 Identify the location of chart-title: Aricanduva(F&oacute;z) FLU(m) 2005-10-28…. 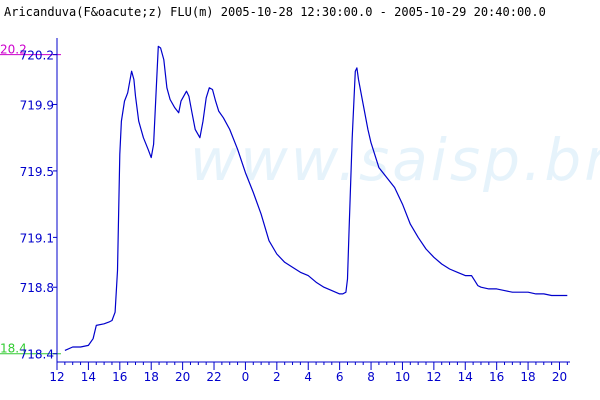
(275, 12).